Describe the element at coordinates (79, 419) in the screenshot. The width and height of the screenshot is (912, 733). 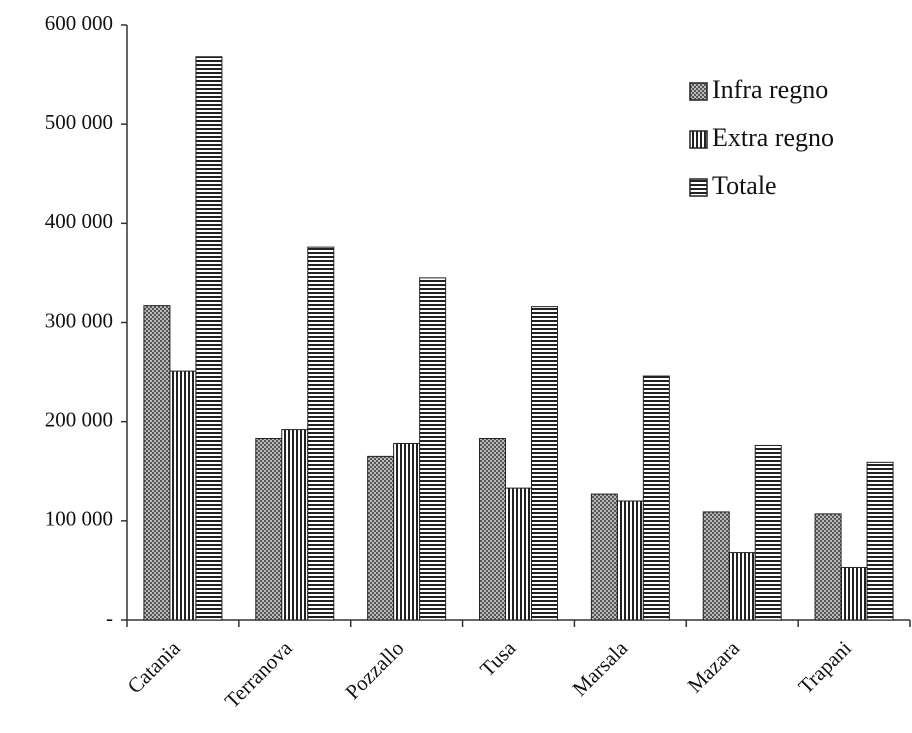
I see `y-tick-label: 200 000` at that location.